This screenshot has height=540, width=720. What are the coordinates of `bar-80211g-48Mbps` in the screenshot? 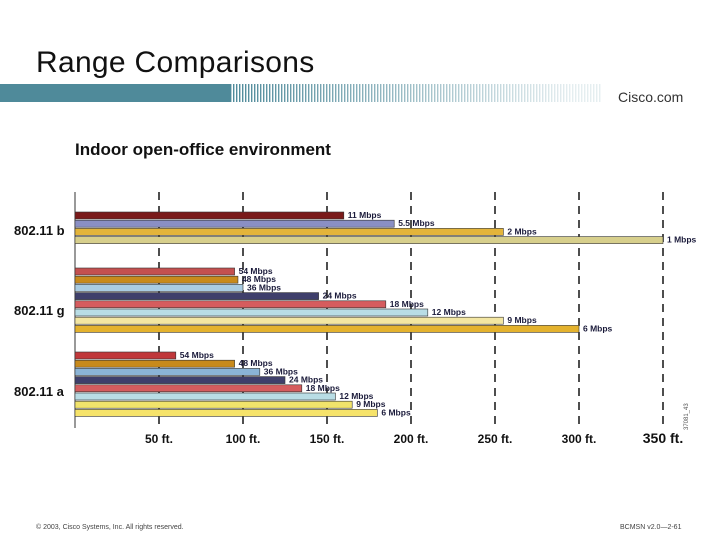 It's located at (156, 279).